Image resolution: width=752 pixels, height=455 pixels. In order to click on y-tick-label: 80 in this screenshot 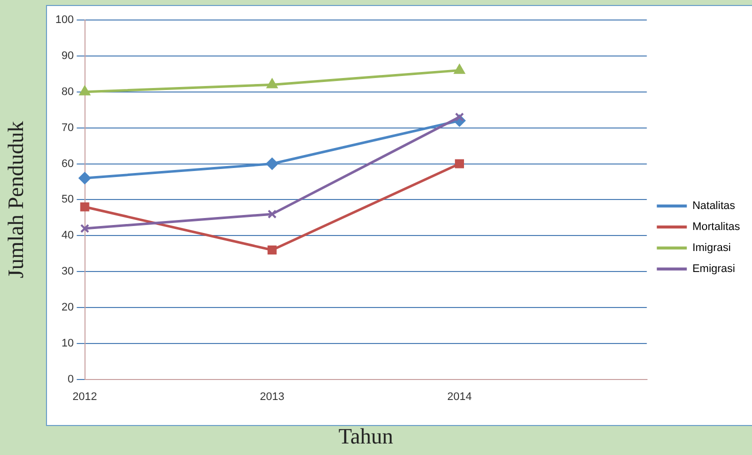, I will do `click(68, 92)`.